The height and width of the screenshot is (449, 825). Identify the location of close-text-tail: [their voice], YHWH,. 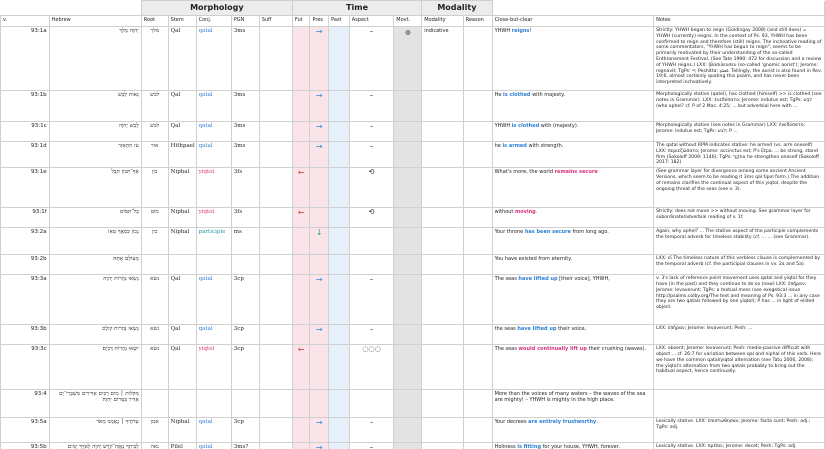
(583, 279).